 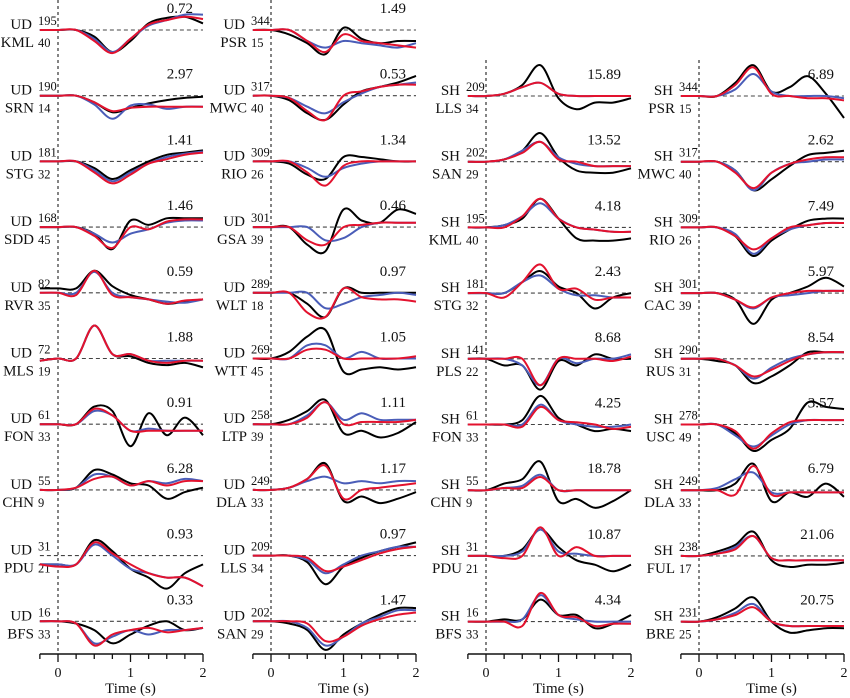 I want to click on station-label: SAN, so click(x=447, y=175).